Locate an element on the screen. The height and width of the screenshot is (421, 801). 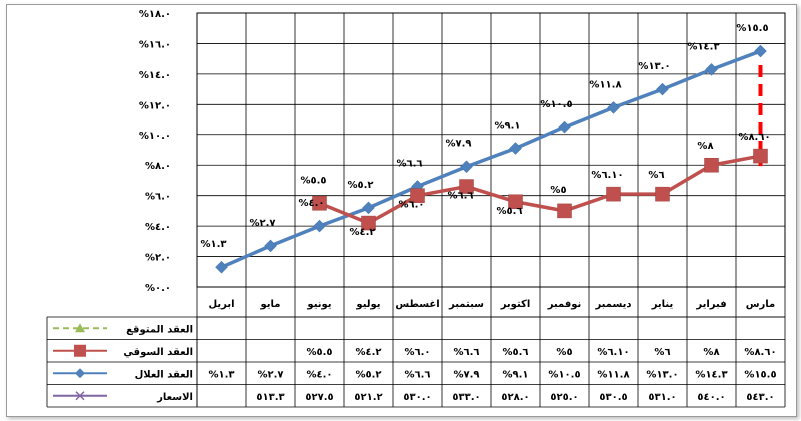
fair-data-label: %١٤.٣ is located at coordinates (703, 46).